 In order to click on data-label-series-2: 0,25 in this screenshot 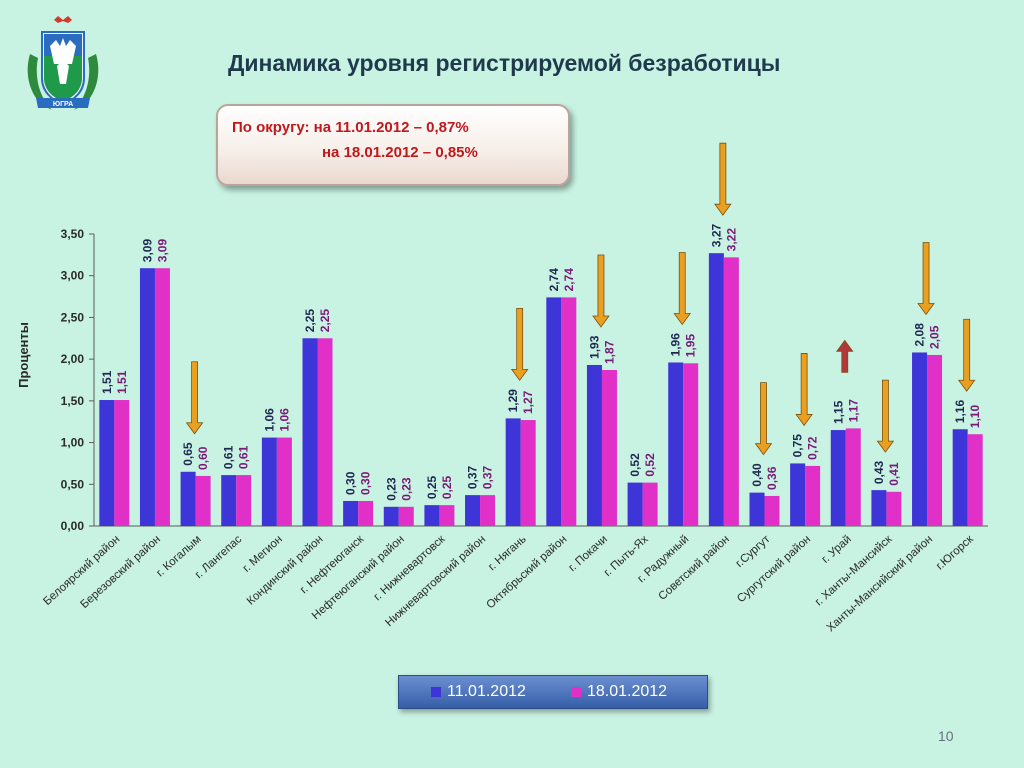, I will do `click(447, 487)`.